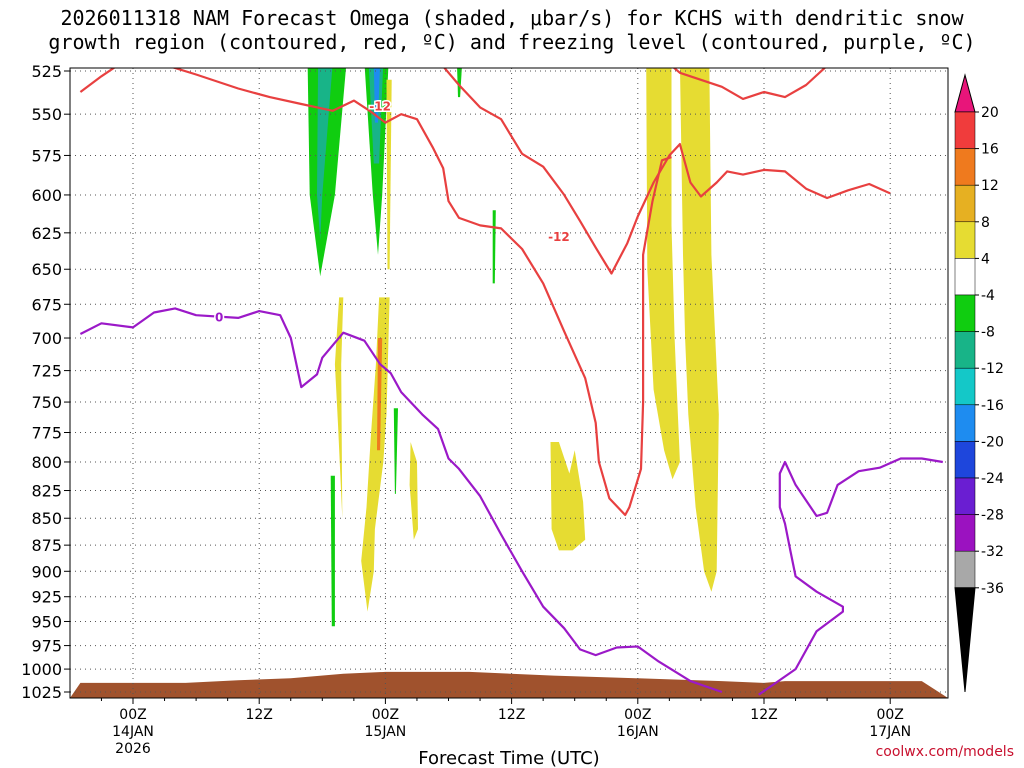  Describe the element at coordinates (638, 732) in the screenshot. I see `x-tick-label: 16JAN` at that location.